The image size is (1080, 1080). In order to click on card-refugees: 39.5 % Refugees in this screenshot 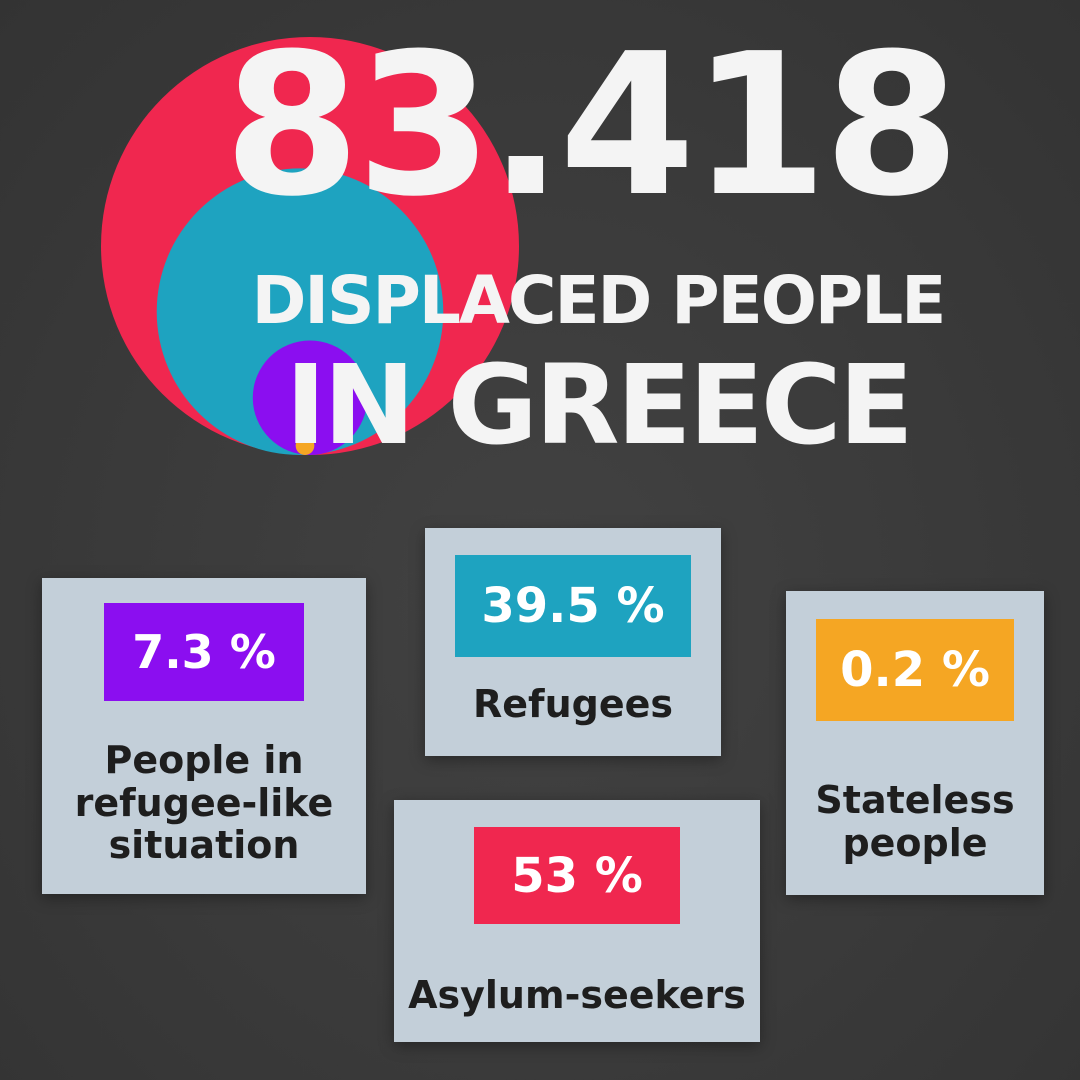, I will do `click(573, 642)`.